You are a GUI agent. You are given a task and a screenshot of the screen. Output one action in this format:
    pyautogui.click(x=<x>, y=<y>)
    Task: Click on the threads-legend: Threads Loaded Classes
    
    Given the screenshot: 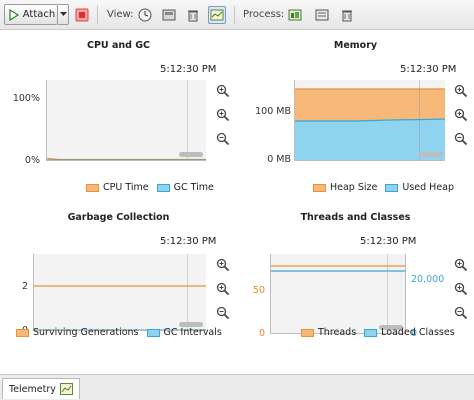 What is the action you would take?
    pyautogui.click(x=382, y=332)
    